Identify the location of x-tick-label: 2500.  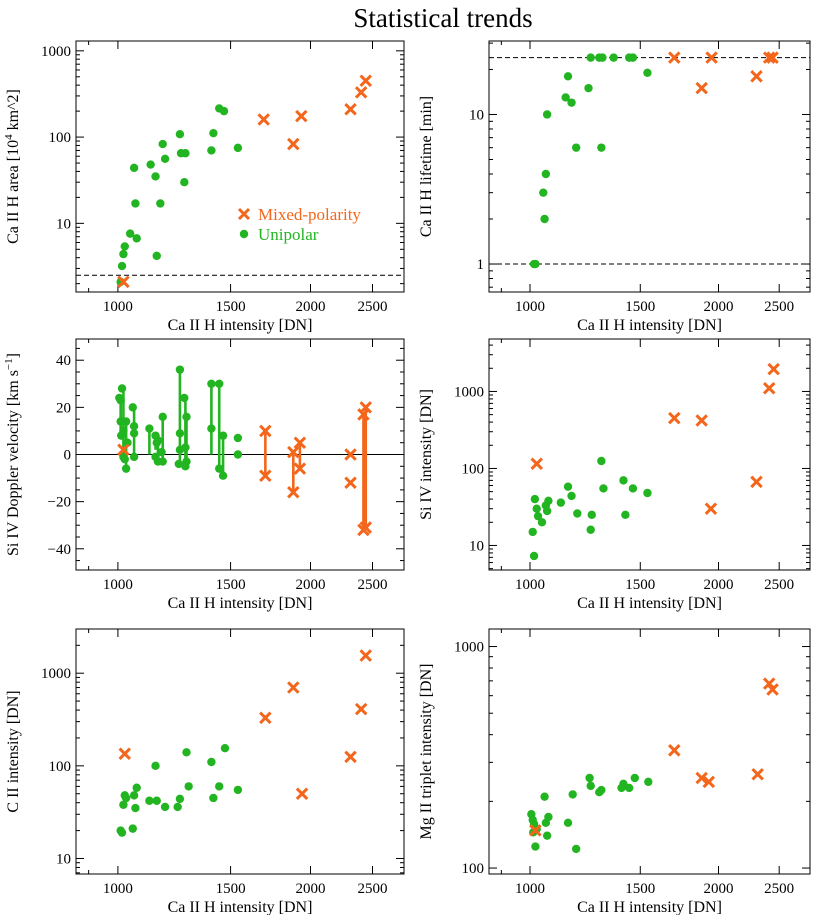
(373, 307).